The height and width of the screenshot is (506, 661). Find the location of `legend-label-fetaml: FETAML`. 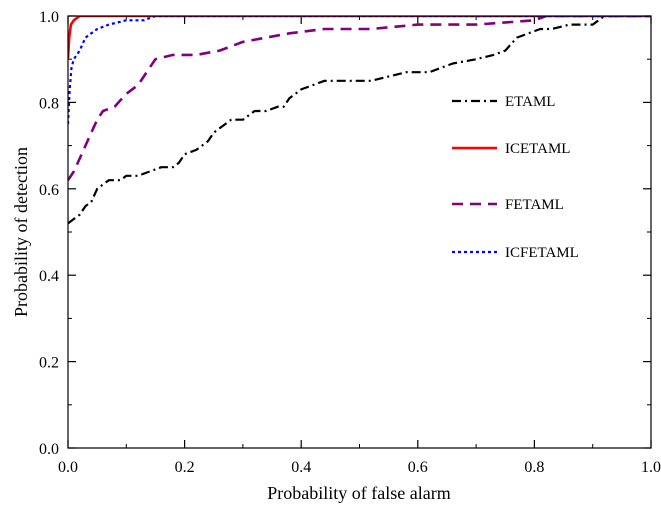

legend-label-fetaml: FETAML is located at coordinates (534, 205).